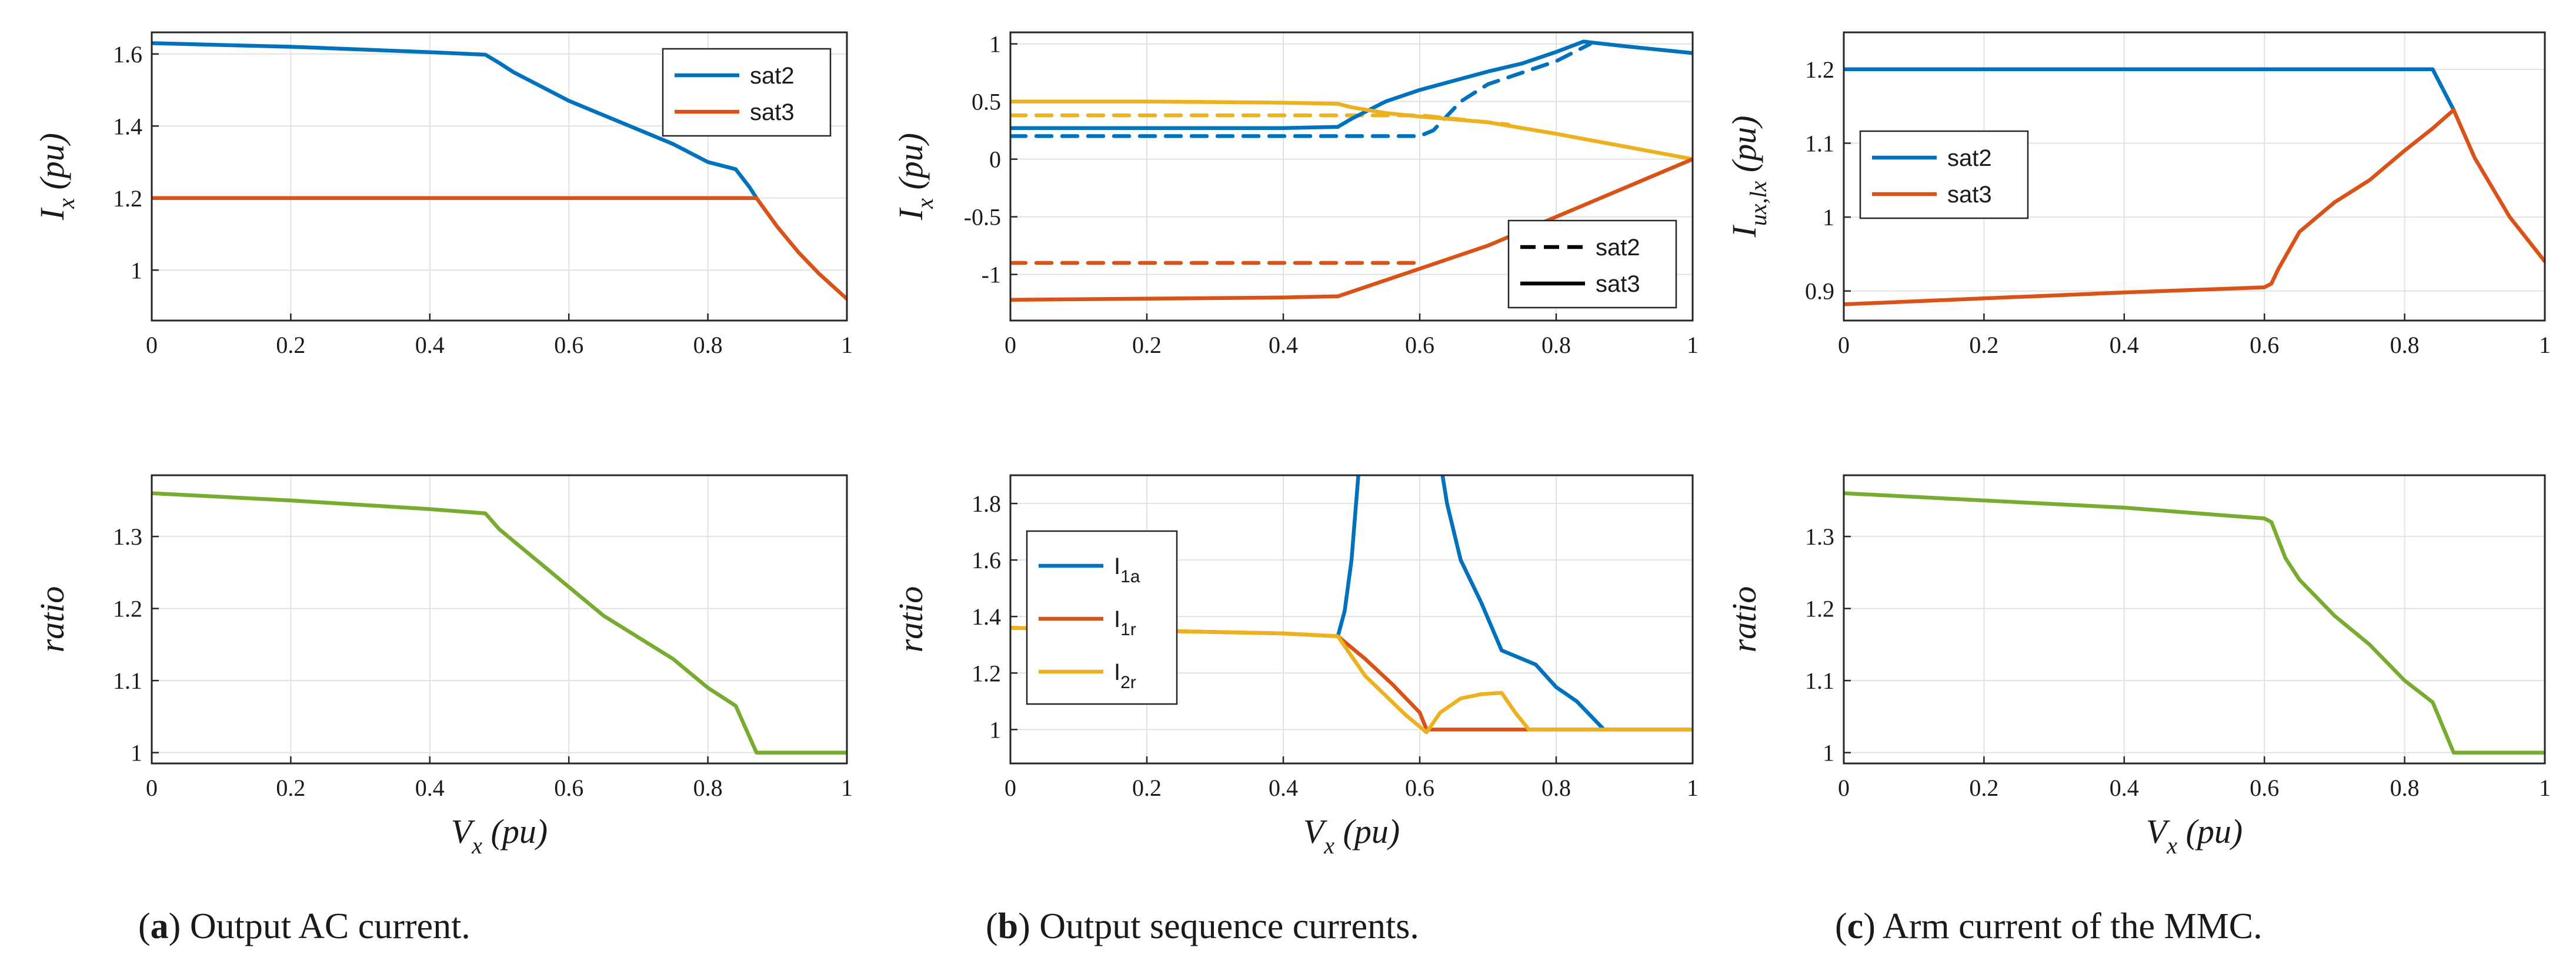 The image size is (2576, 974). Describe the element at coordinates (995, 159) in the screenshot. I see `y-tick-label: 0` at that location.